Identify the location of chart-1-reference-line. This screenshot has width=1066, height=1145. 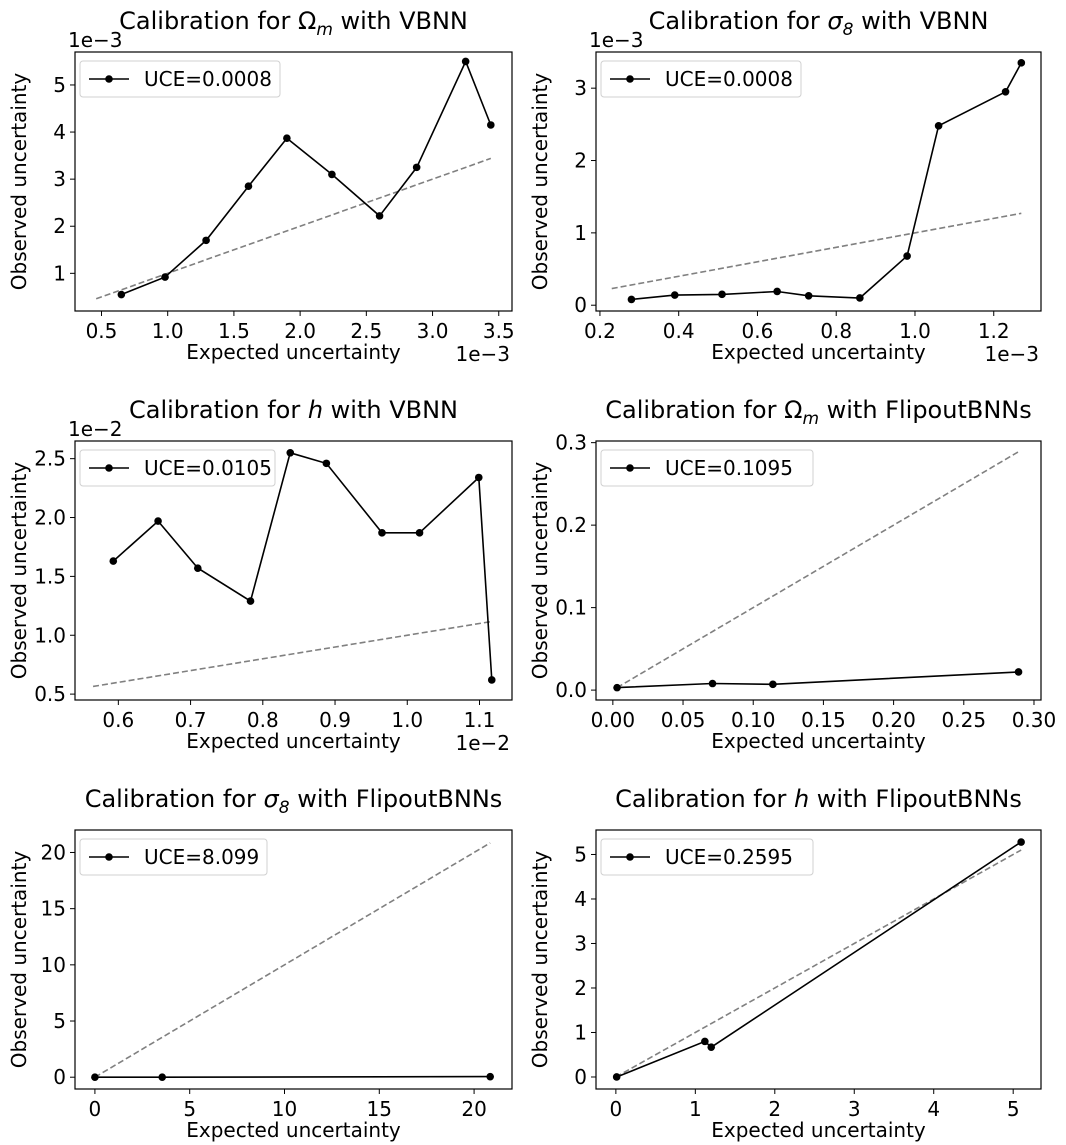
(293, 228).